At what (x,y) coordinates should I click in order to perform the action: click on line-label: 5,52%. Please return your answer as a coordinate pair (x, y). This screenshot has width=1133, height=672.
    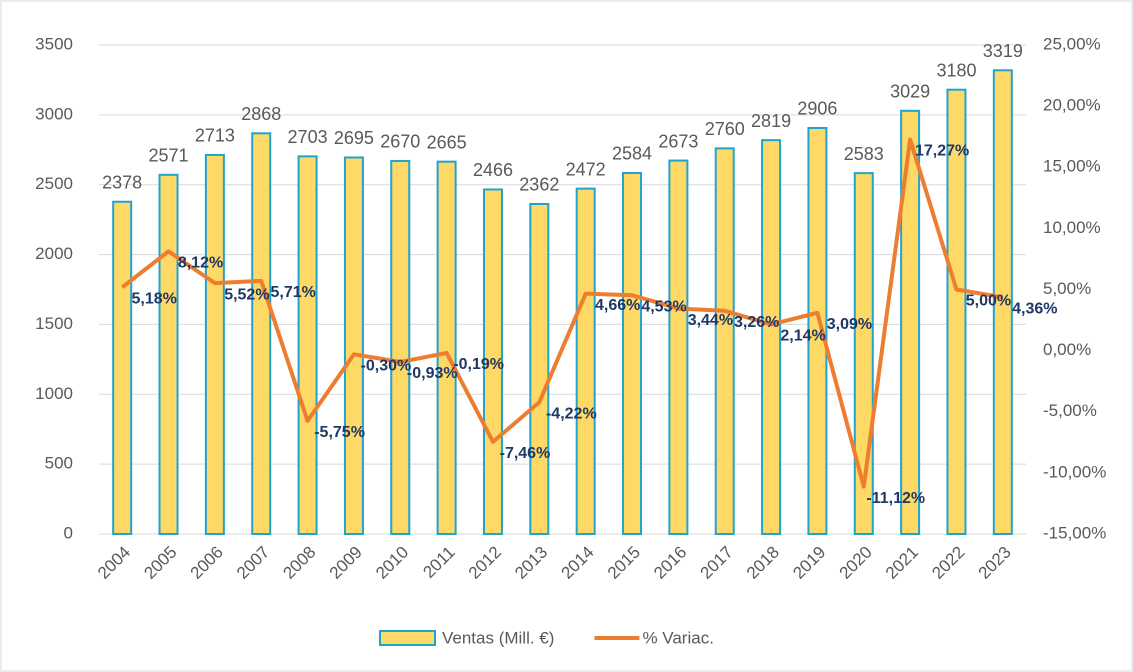
    Looking at the image, I should click on (246, 294).